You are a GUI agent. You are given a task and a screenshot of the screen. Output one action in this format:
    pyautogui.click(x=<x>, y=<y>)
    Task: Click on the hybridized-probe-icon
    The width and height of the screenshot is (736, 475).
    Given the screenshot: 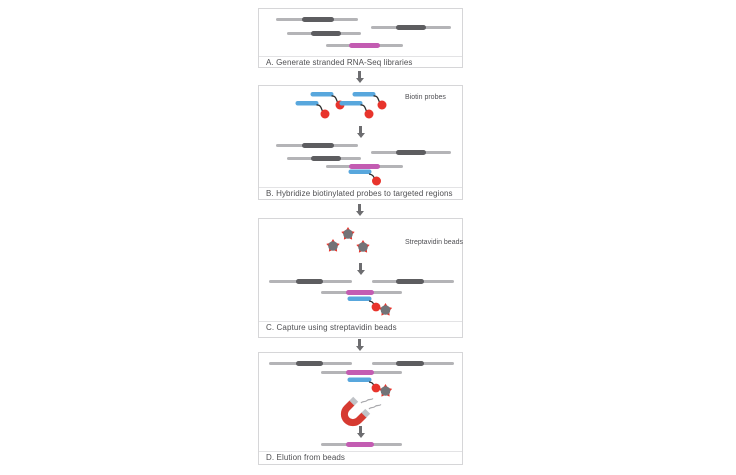 What is the action you would take?
    pyautogui.click(x=364, y=177)
    